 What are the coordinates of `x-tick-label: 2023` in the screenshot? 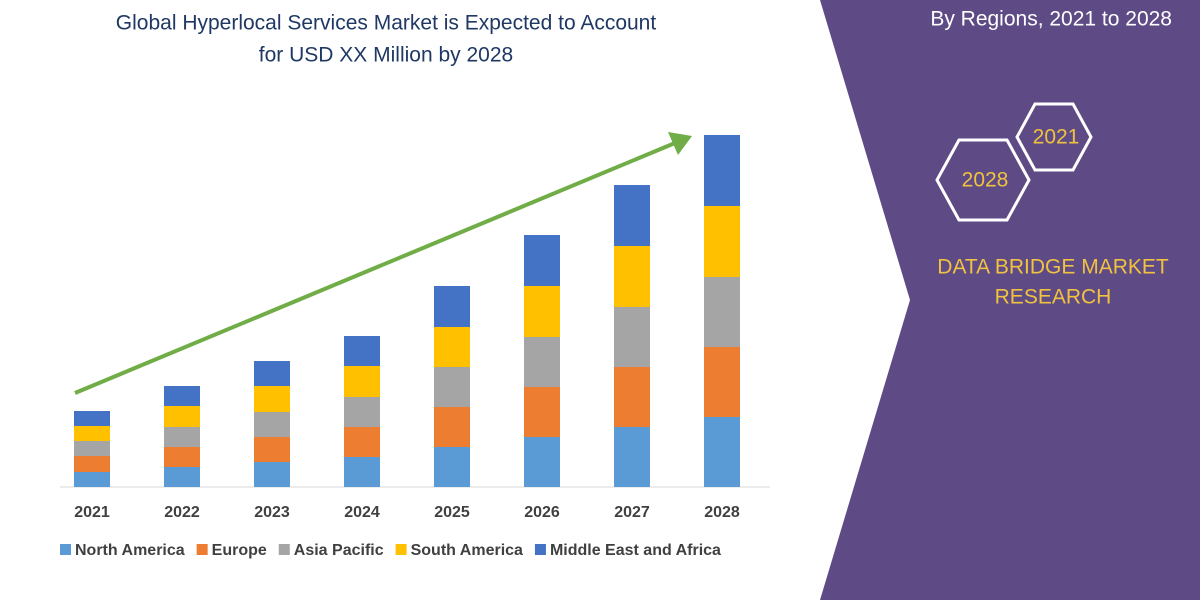 It's located at (272, 512).